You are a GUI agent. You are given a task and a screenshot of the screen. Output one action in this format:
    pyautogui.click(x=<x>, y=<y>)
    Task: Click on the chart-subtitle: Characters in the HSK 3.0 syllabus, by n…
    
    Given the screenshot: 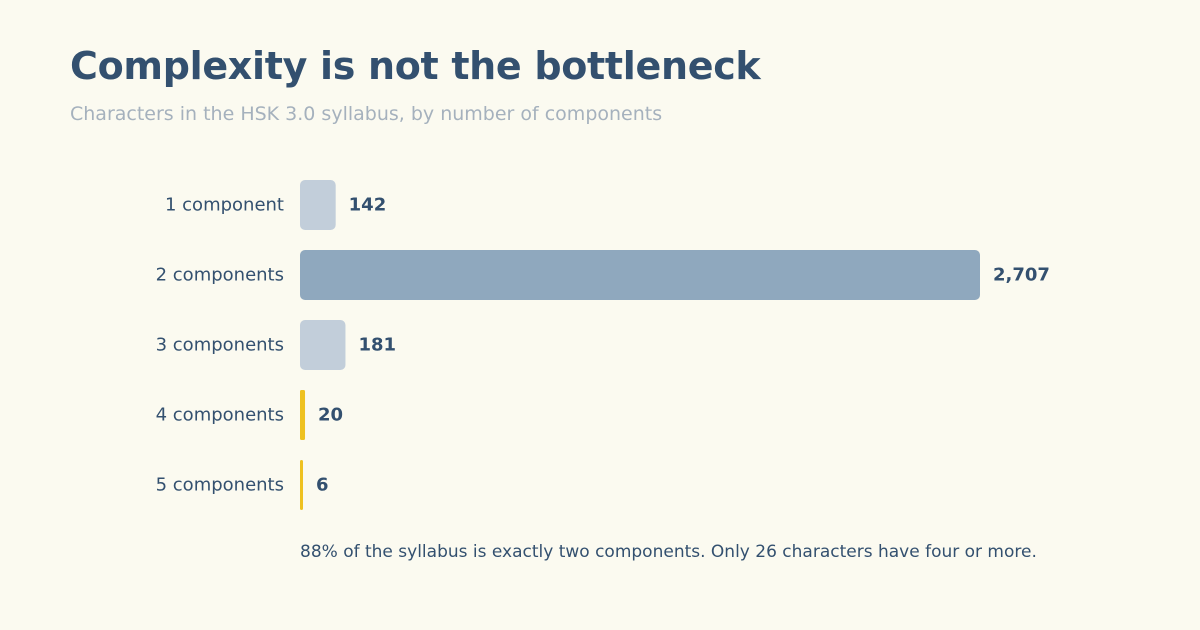 What is the action you would take?
    pyautogui.click(x=366, y=114)
    